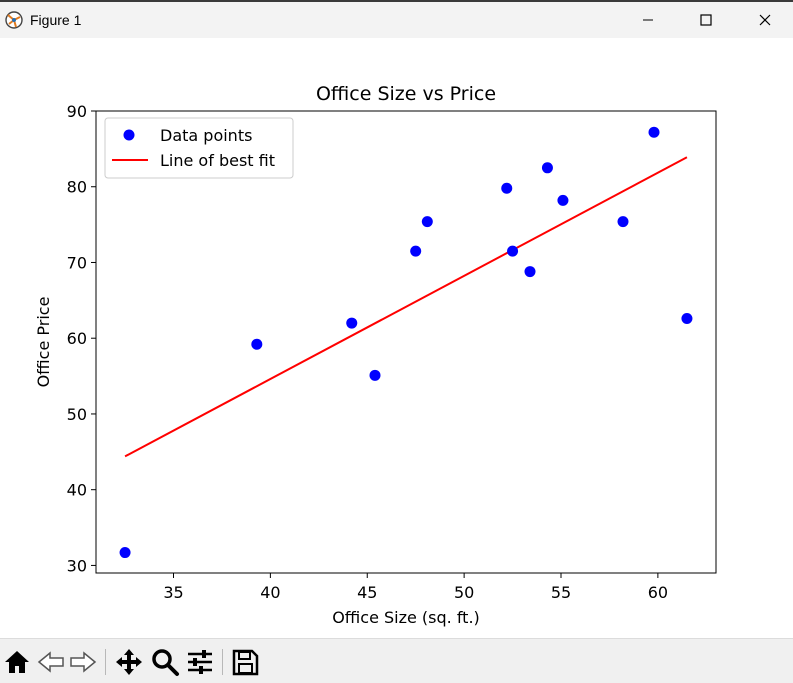  What do you see at coordinates (658, 592) in the screenshot?
I see `x-tick-label: 60` at bounding box center [658, 592].